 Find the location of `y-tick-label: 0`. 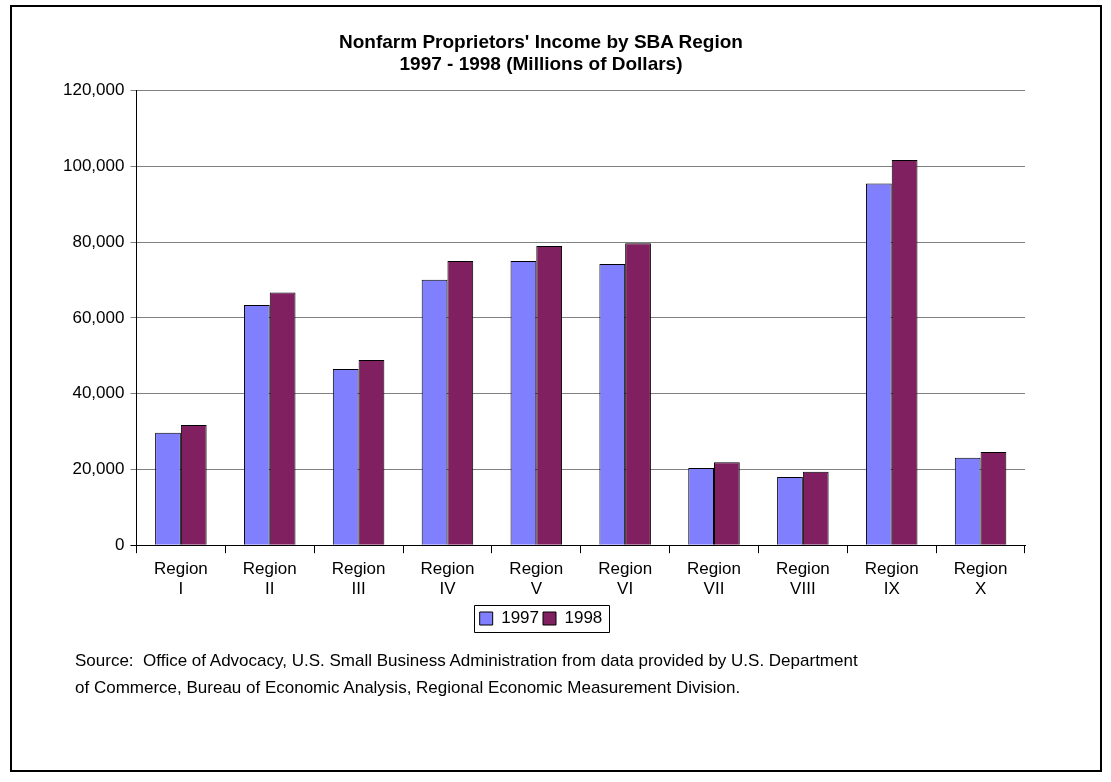

y-tick-label: 0 is located at coordinates (119, 544).